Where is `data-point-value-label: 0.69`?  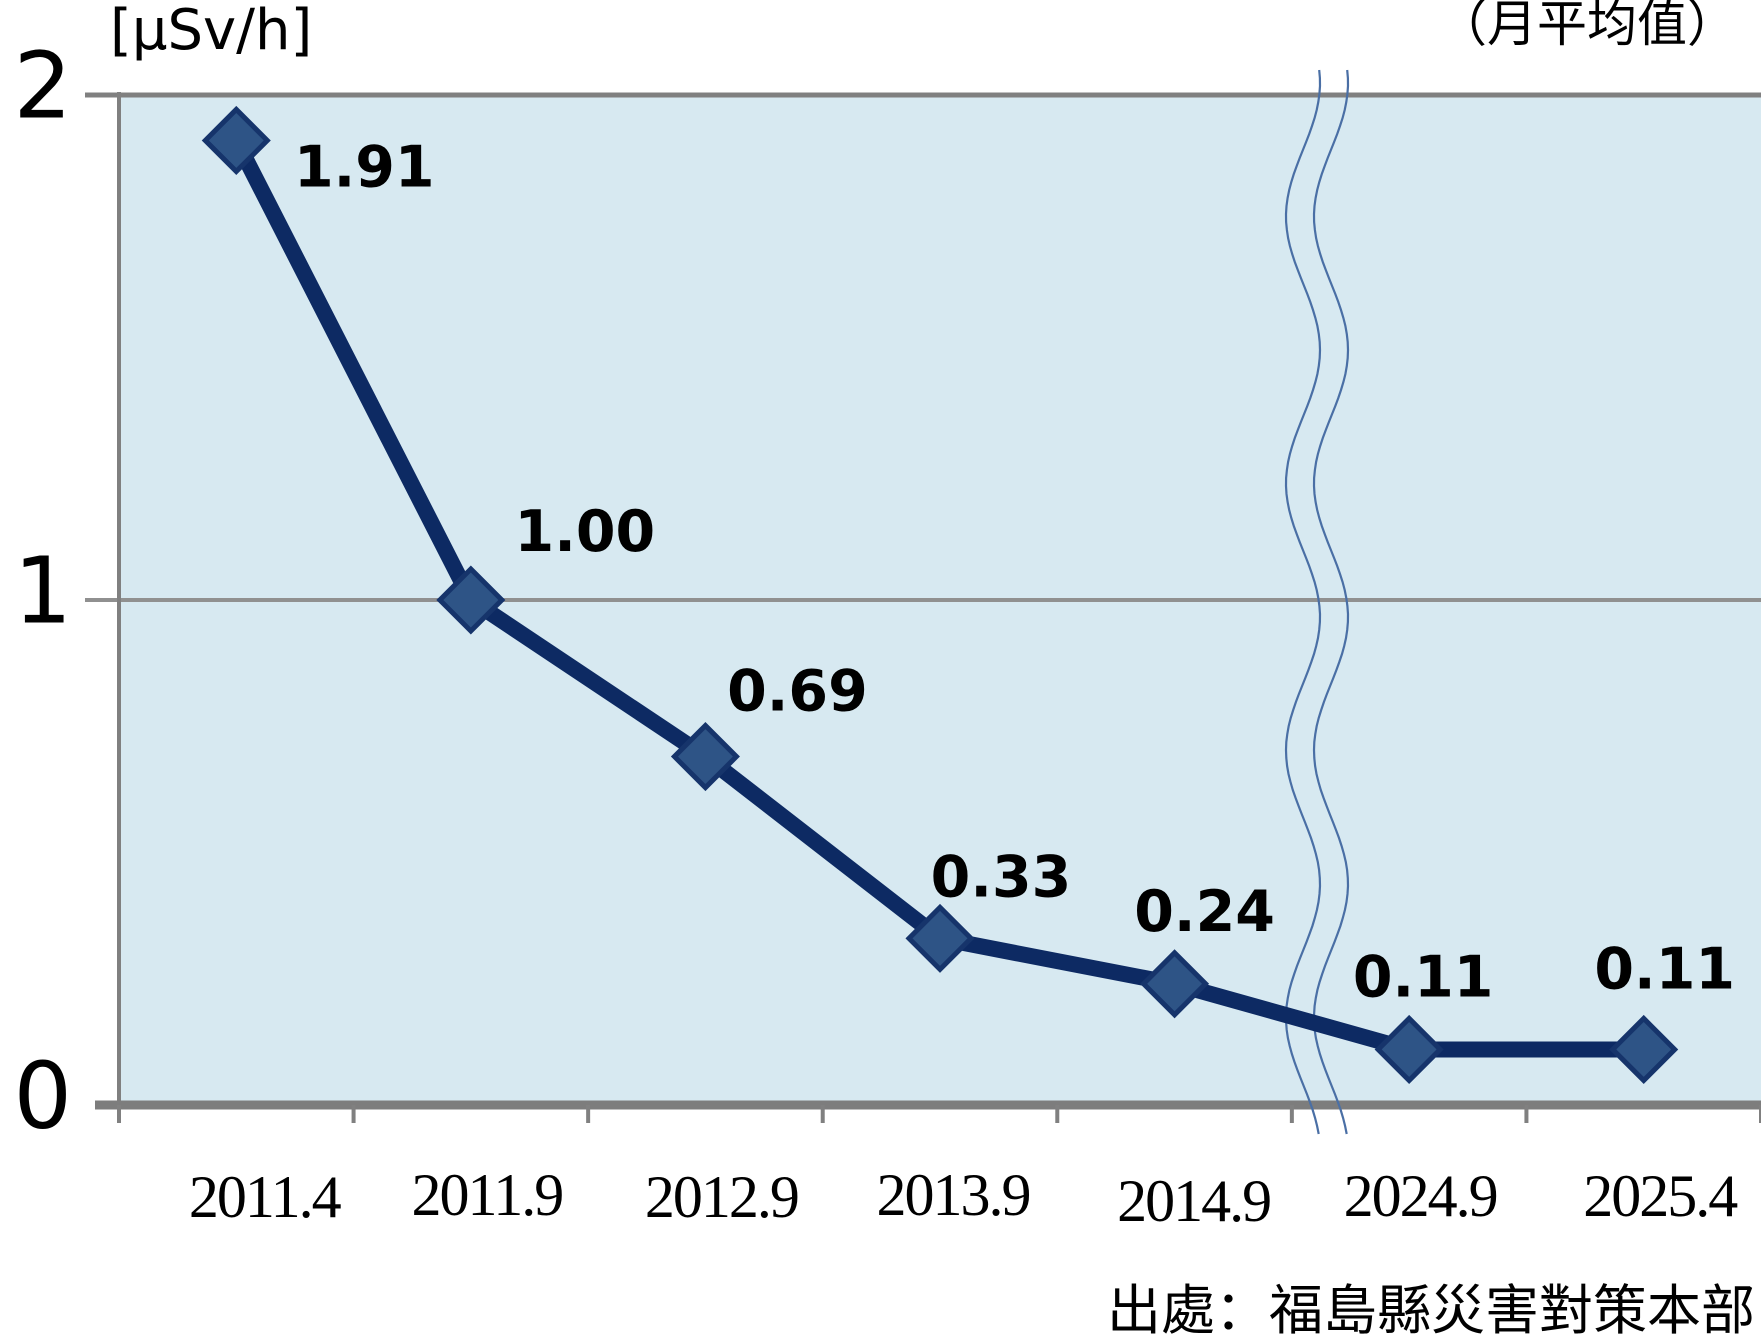
data-point-value-label: 0.69 is located at coordinates (797, 692).